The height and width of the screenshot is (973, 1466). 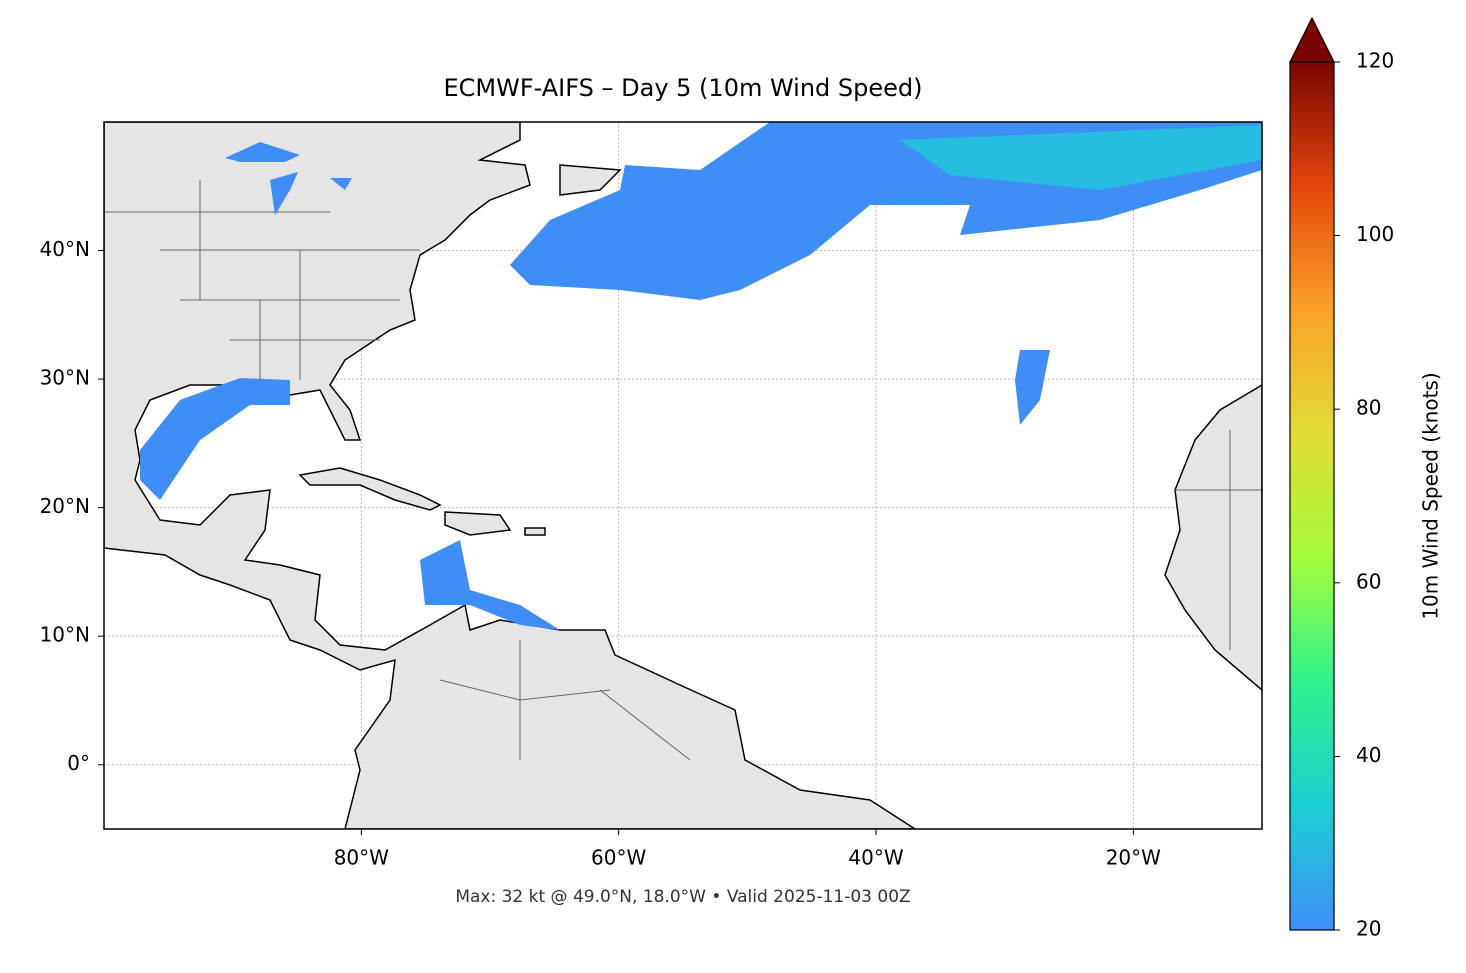 I want to click on newfoundland, so click(x=590, y=180).